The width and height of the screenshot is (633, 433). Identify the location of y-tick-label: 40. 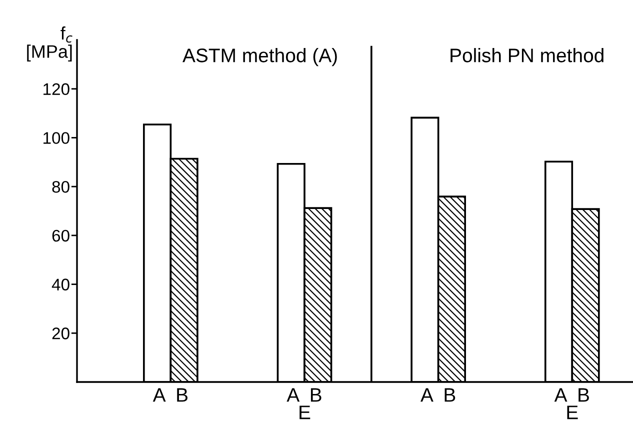
(61, 284).